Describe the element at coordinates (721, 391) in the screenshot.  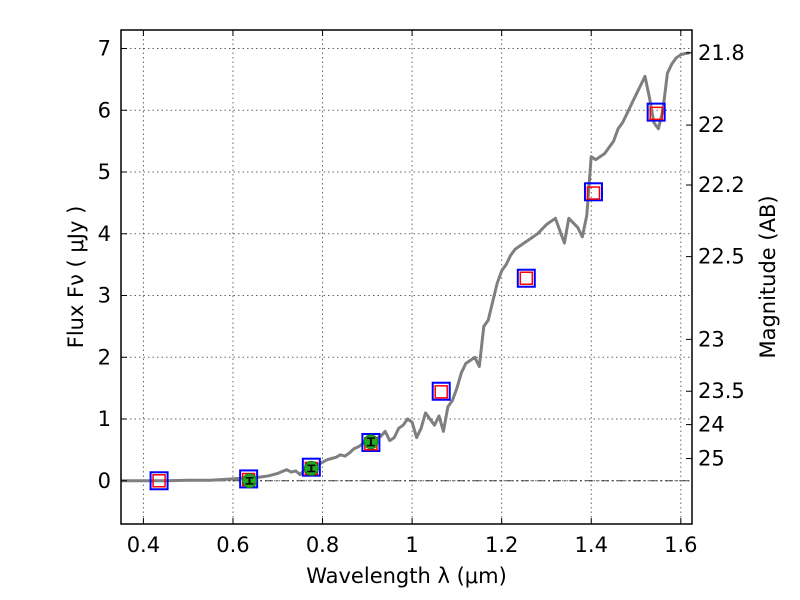
I see `mag-tick-label: 23.5` at that location.